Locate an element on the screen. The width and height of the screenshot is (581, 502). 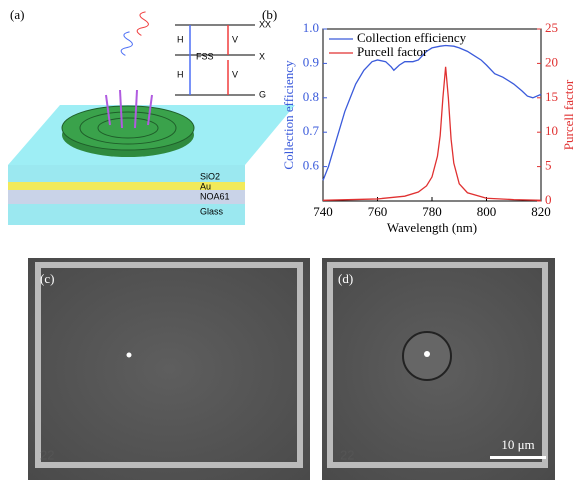
noa-layer is located at coordinates (126, 197).